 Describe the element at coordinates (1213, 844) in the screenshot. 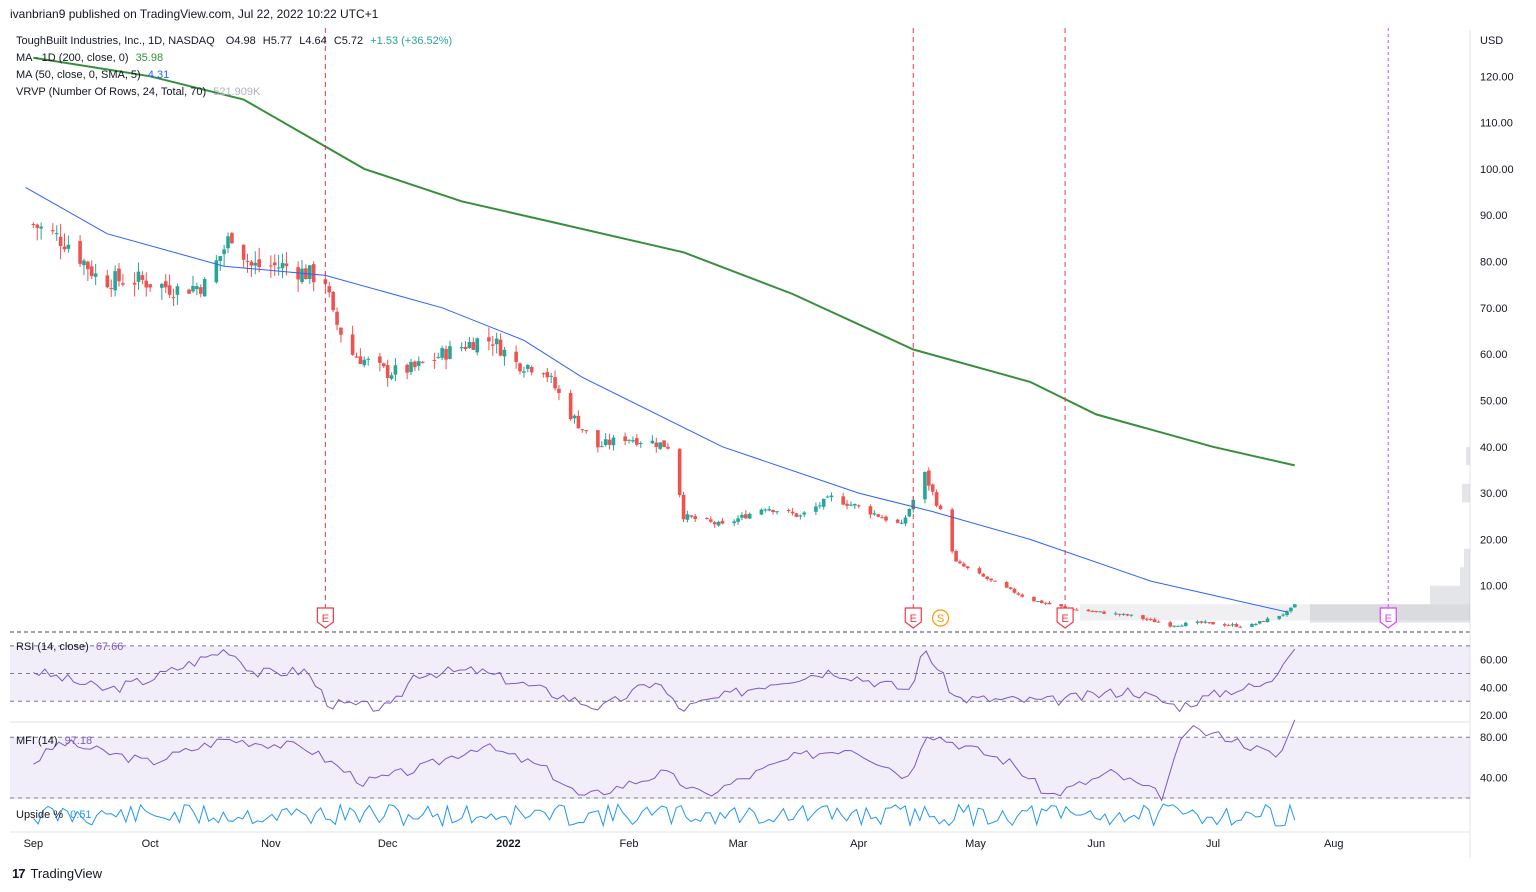

I see `time-tick-label: Jul` at that location.